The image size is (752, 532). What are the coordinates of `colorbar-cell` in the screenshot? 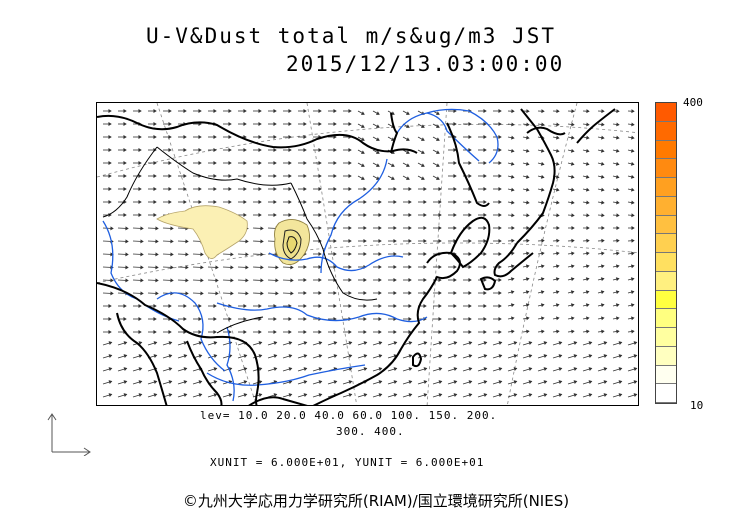 It's located at (666, 356).